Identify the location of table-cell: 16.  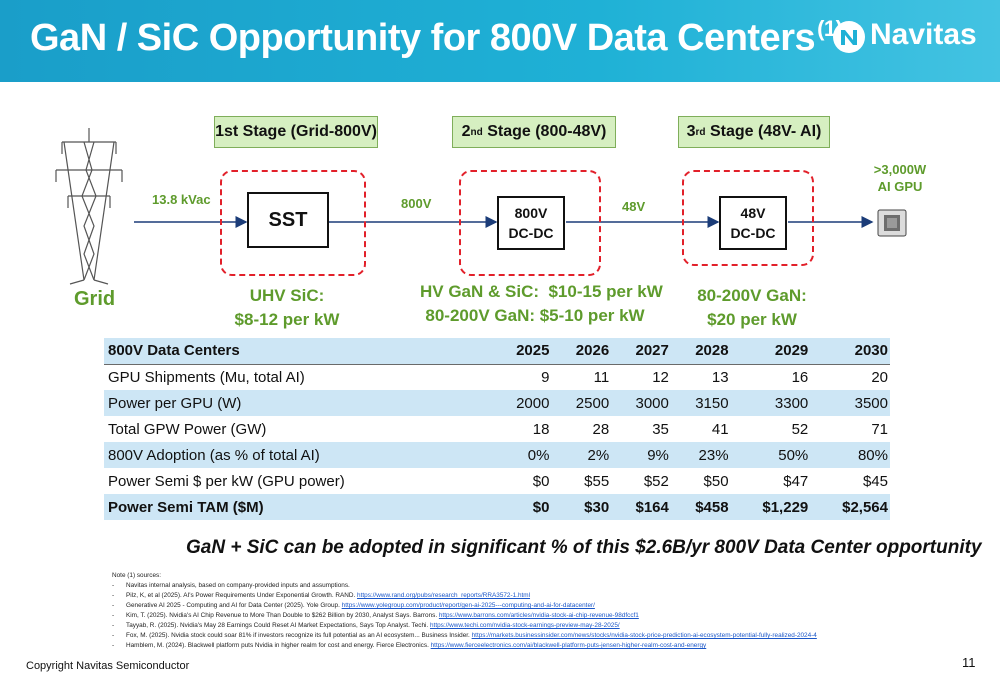
(800, 377).